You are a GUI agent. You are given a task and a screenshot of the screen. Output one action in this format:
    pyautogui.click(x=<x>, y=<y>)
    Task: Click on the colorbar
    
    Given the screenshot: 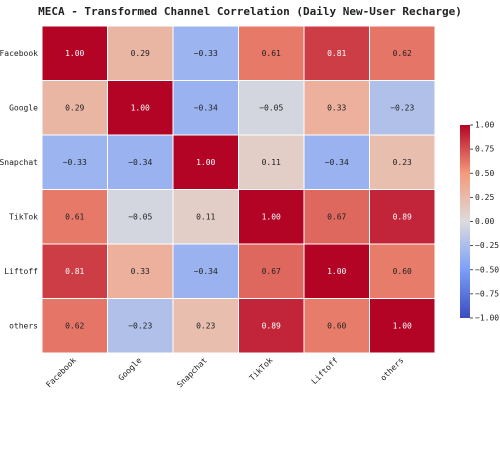 What is the action you would take?
    pyautogui.click(x=465, y=221)
    